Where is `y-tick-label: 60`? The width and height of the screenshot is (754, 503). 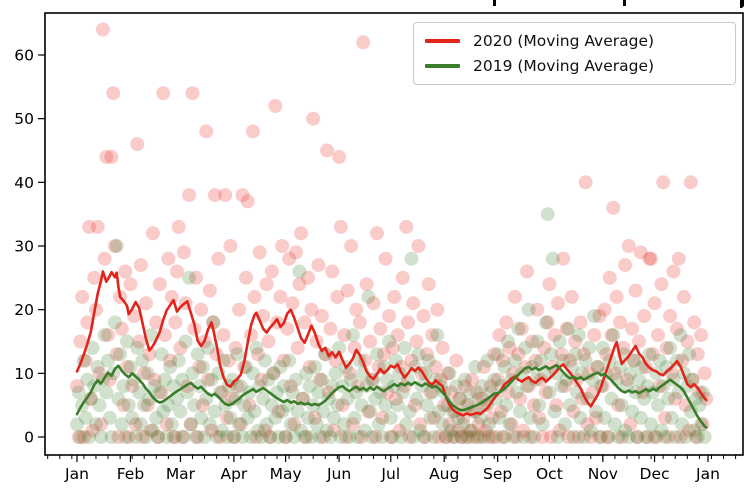 y-tick-label: 60 is located at coordinates (24, 55).